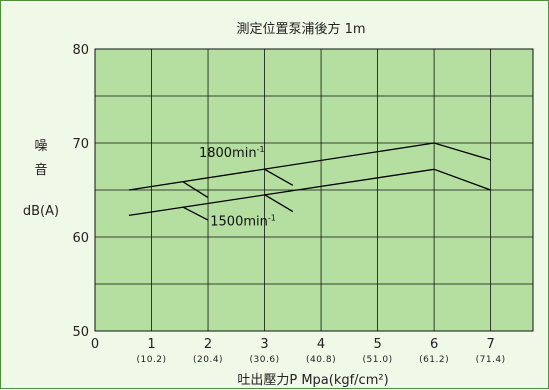  What do you see at coordinates (208, 344) in the screenshot?
I see `x-tick-label: 2` at bounding box center [208, 344].